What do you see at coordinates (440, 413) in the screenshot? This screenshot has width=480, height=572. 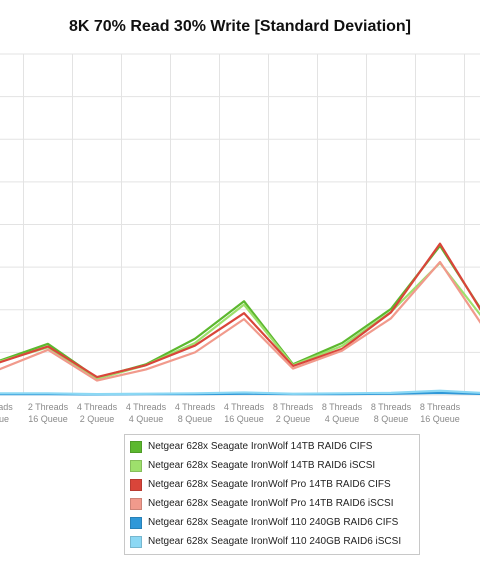 I see `x-tick-label: 8 Threads 16 Queue` at bounding box center [440, 413].